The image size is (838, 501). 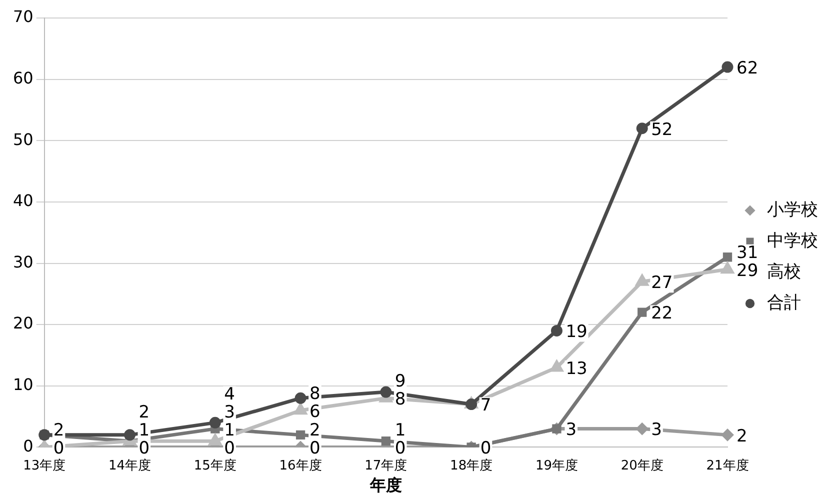 I want to click on x-axis-title: 年度, so click(x=385, y=485).